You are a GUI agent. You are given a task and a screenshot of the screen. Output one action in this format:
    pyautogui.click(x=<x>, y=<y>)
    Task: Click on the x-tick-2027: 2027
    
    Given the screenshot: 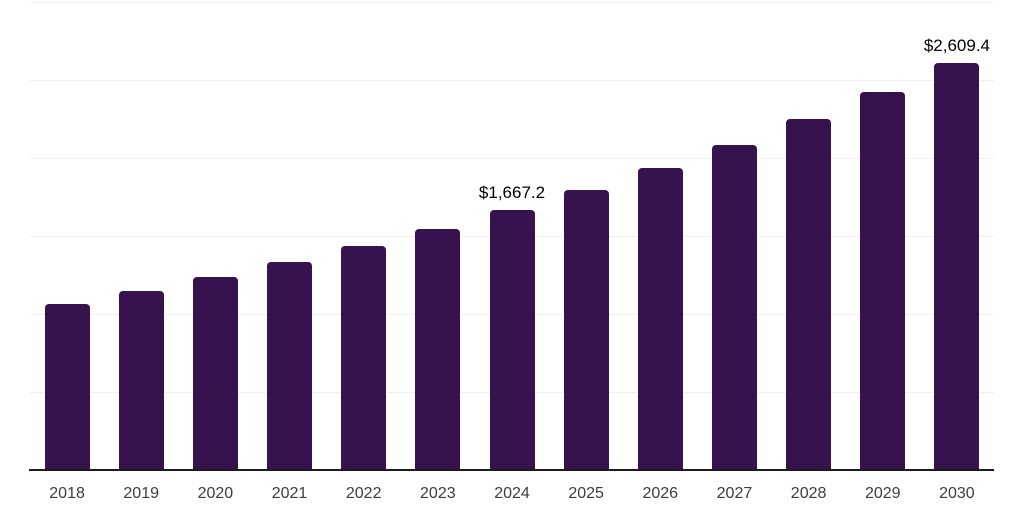 What is the action you would take?
    pyautogui.click(x=734, y=493)
    